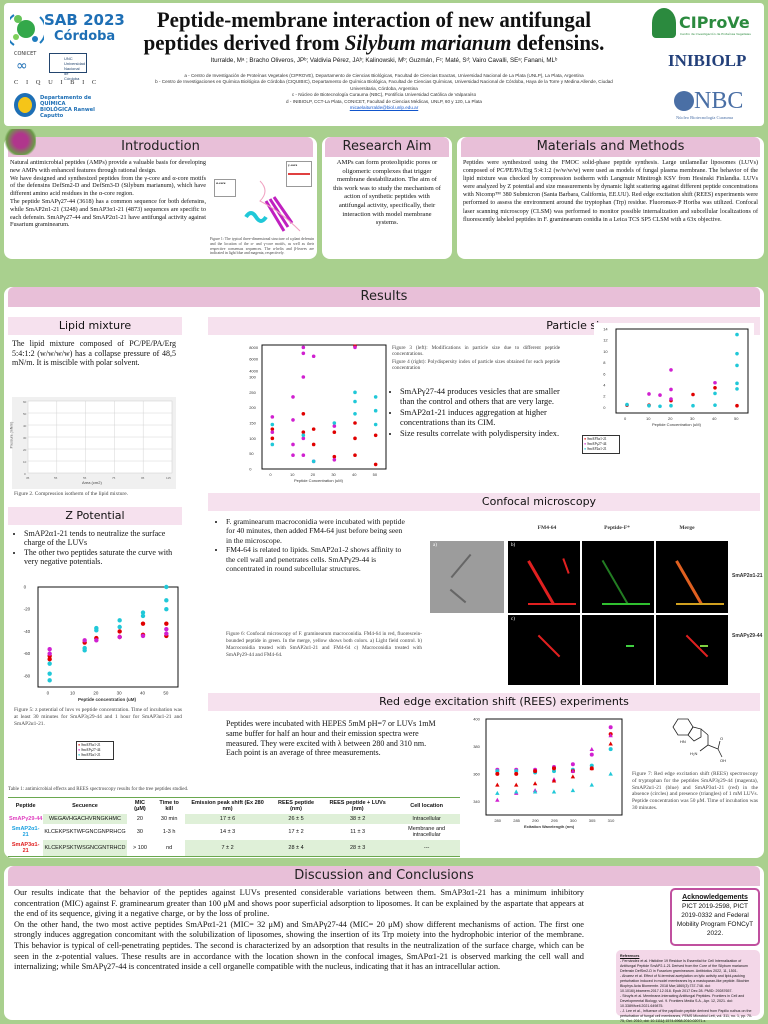 This screenshot has width=768, height=1024. Describe the element at coordinates (692, 650) in the screenshot. I see `confocal-c-merge` at that location.